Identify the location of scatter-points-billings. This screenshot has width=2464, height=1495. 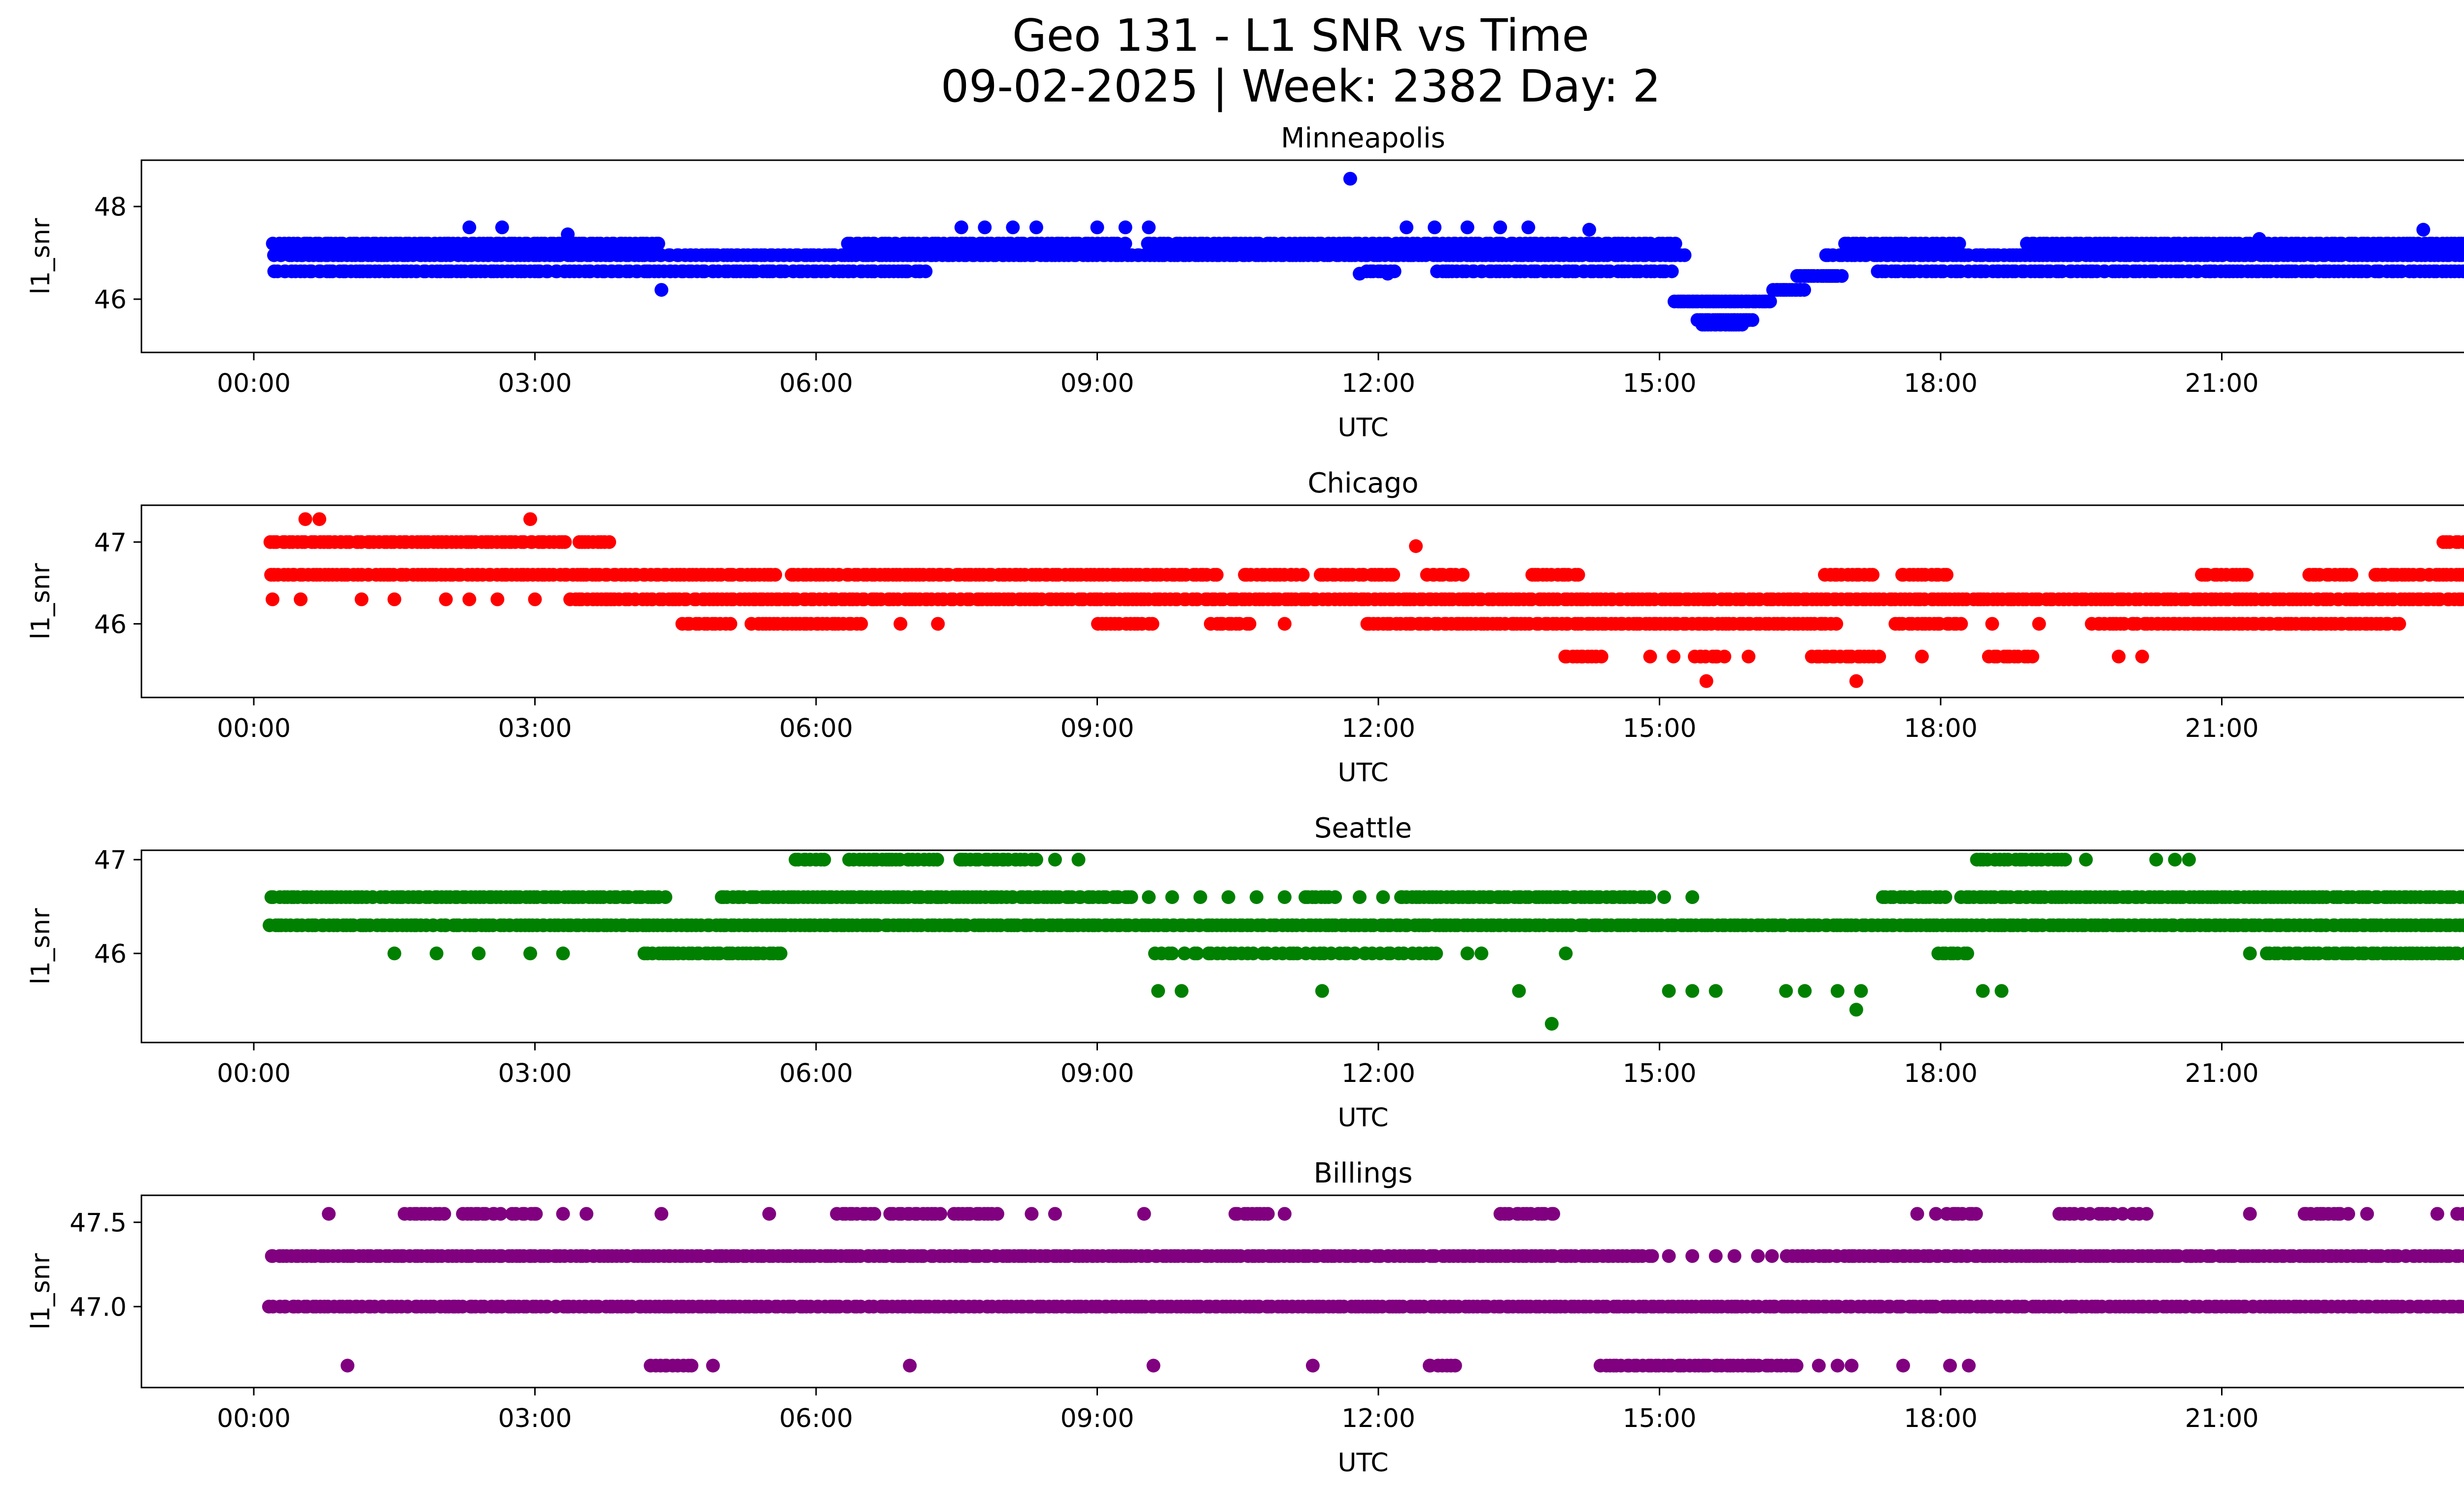
(1363, 1290).